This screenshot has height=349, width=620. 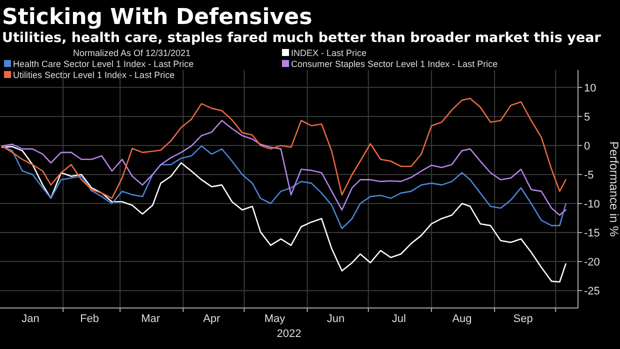 I want to click on x-tick-label: Aug, so click(x=462, y=319).